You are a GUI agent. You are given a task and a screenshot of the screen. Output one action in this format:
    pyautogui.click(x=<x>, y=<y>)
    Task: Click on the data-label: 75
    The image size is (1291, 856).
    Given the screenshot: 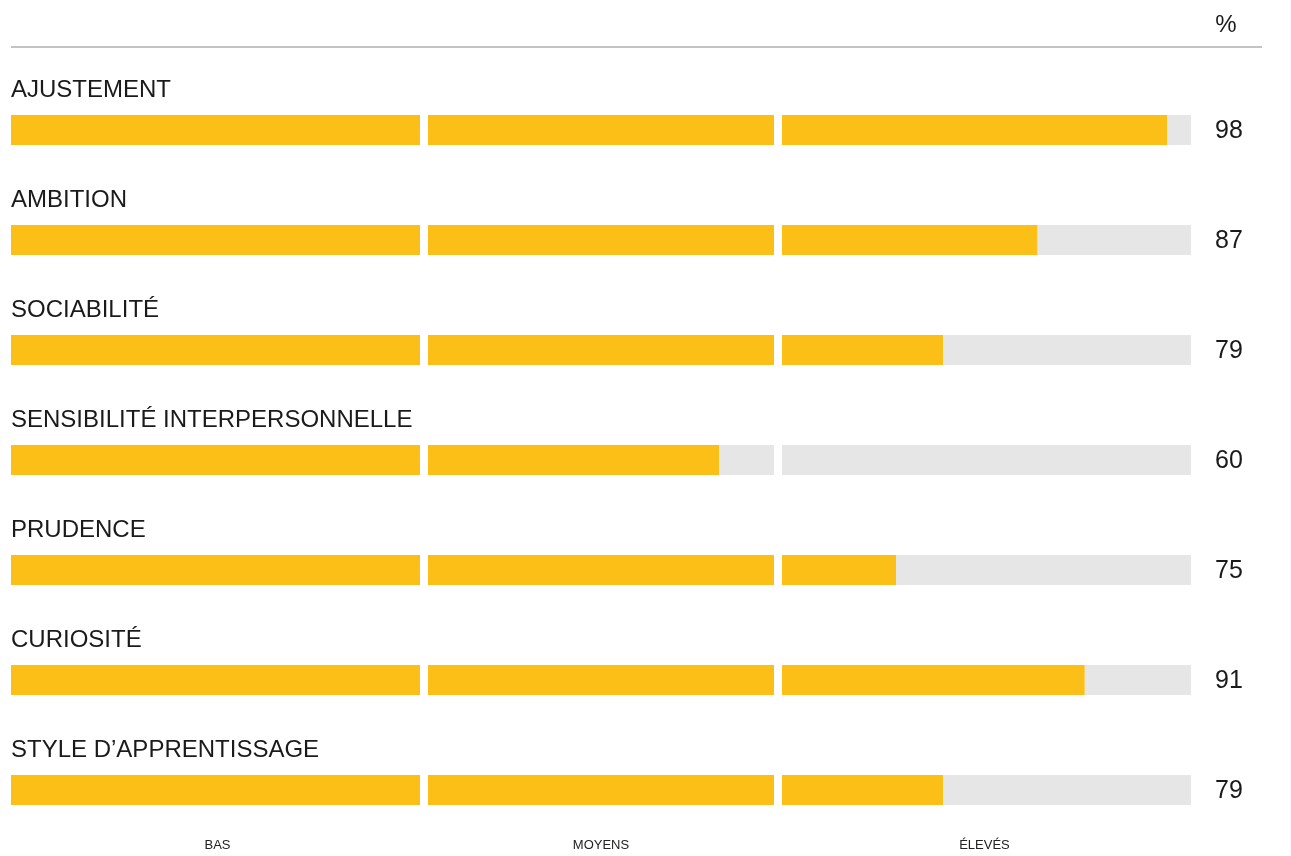 What is the action you would take?
    pyautogui.click(x=1229, y=569)
    